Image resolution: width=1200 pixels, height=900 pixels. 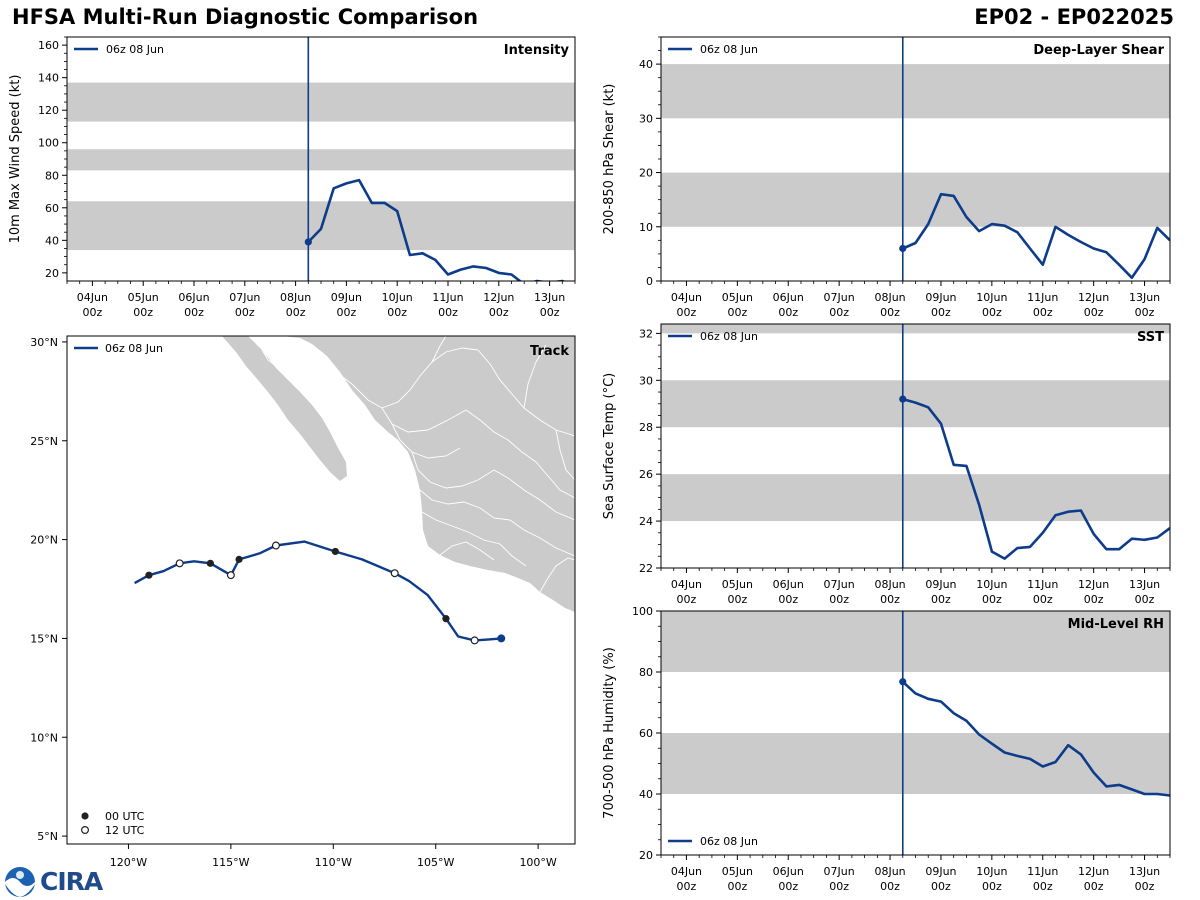 I want to click on rh-xtick-label-date: 13Jun, so click(x=1144, y=871).